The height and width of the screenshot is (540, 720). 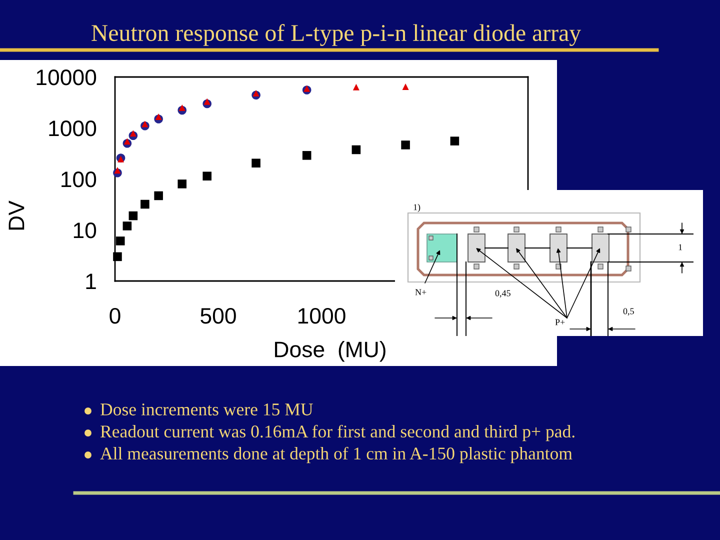 I want to click on chart-title: Neutron response of L-type p-i-n linear diode array, so click(x=337, y=35).